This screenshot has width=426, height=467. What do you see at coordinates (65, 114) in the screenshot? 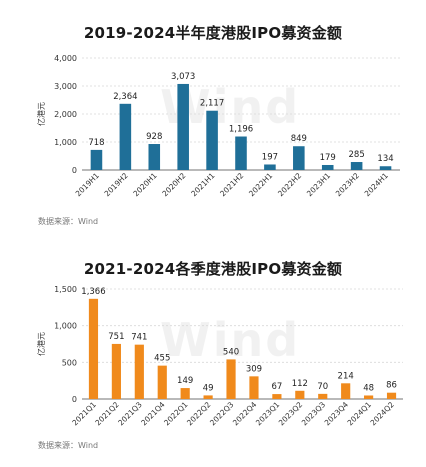
I see `y-tick-label: 2,000` at bounding box center [65, 114].